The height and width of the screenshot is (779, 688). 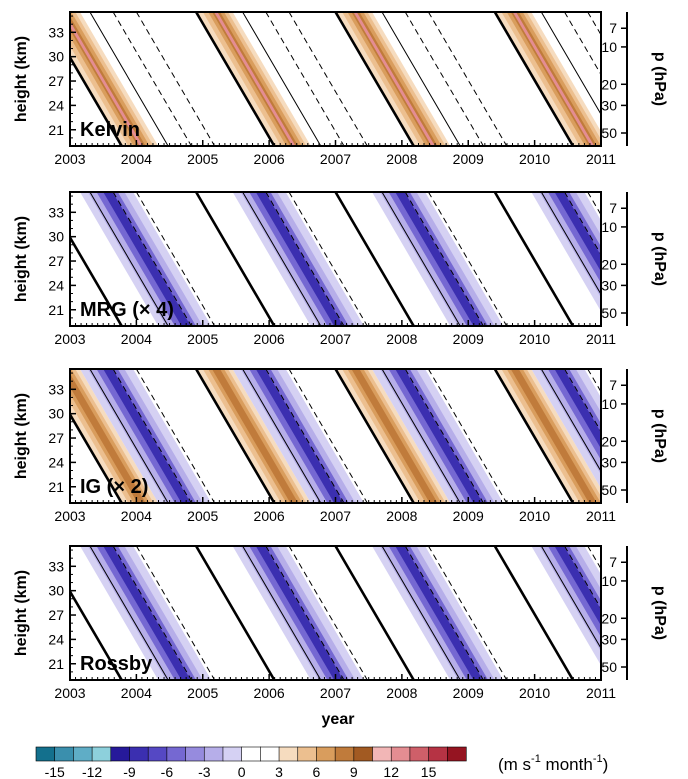 What do you see at coordinates (242, 771) in the screenshot?
I see `colorbar-tick-label: 0` at bounding box center [242, 771].